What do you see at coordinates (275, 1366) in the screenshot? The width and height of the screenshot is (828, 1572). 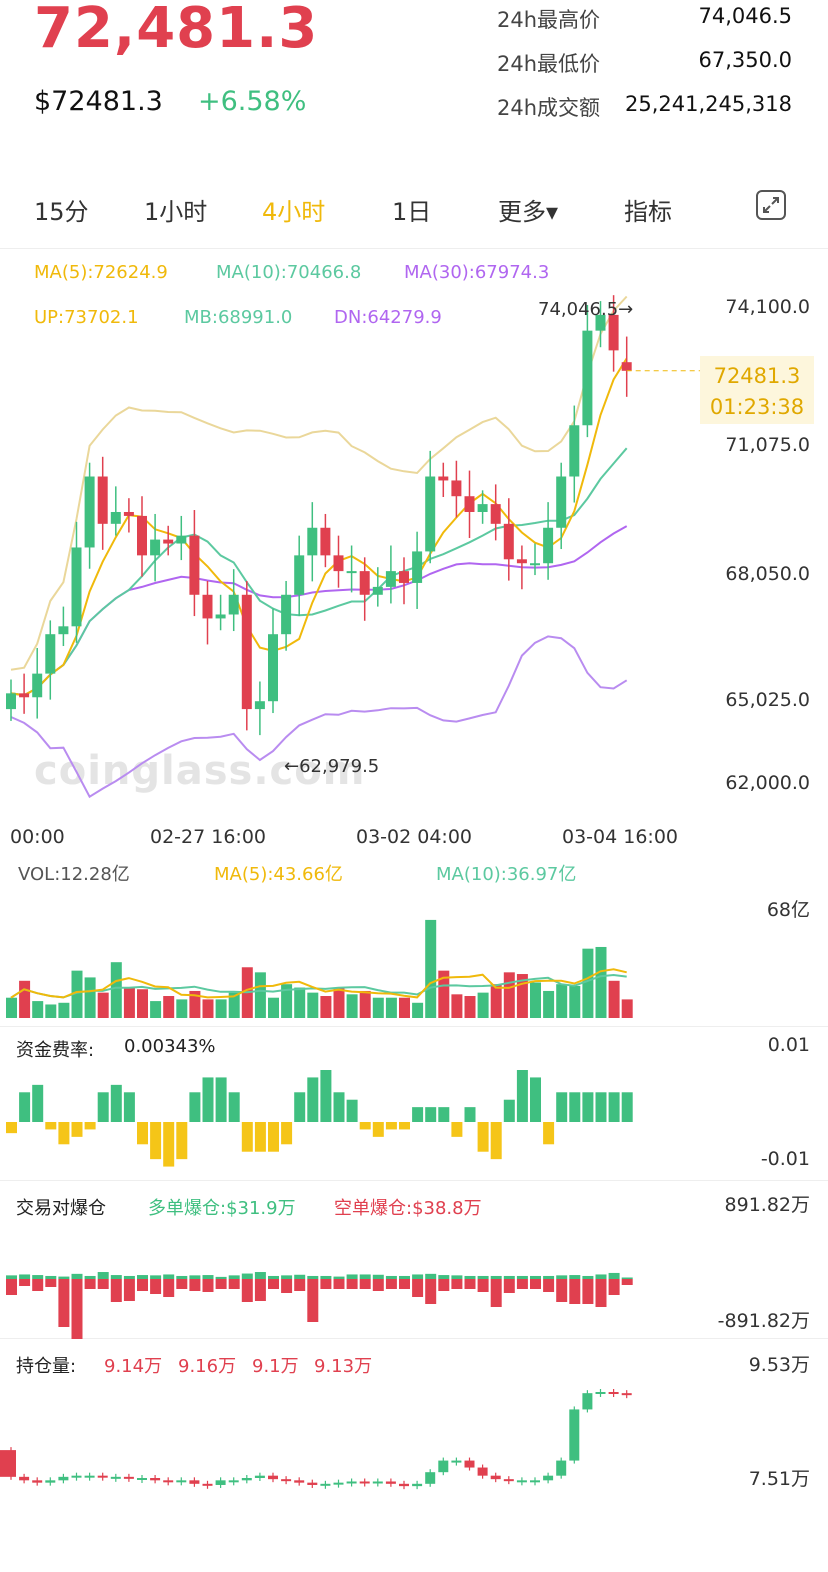 I see `oi-value-3: 9.1万` at bounding box center [275, 1366].